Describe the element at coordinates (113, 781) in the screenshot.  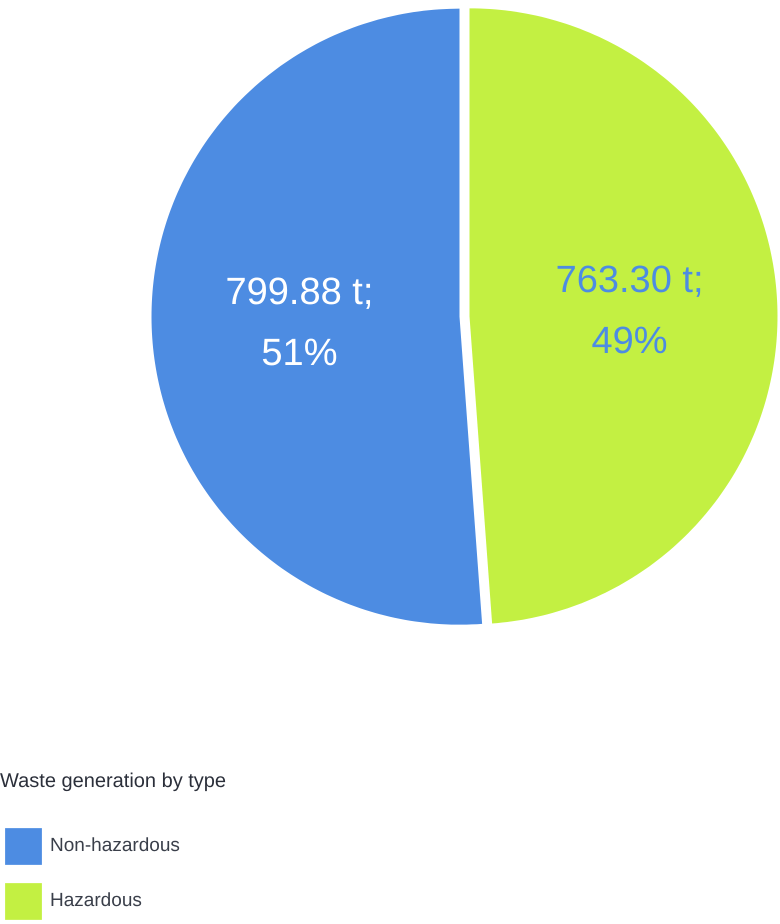
I see `legend-title: Waste generation by type` at that location.